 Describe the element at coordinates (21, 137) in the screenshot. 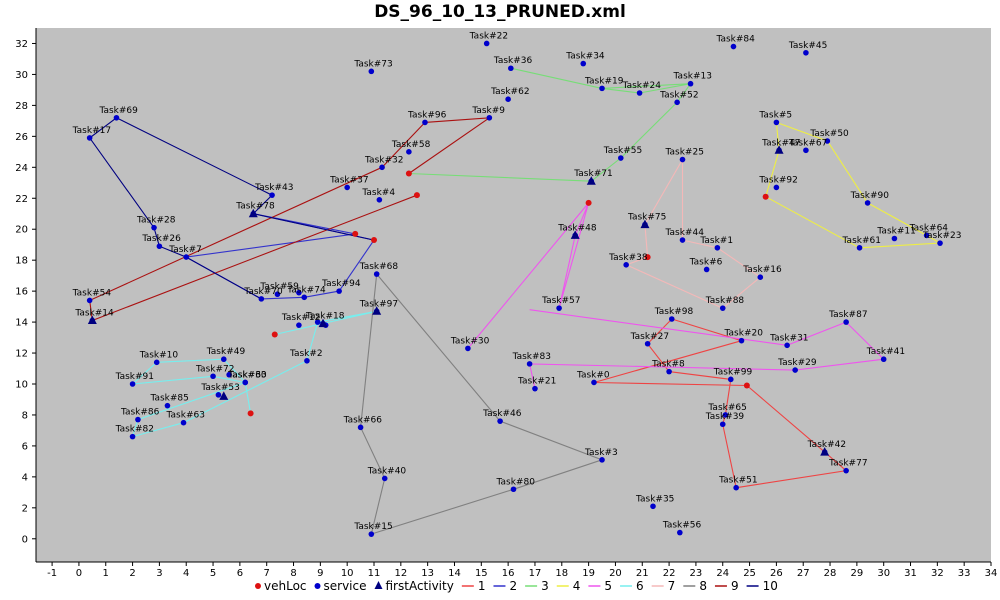

I see `y-tick-label: 26` at that location.